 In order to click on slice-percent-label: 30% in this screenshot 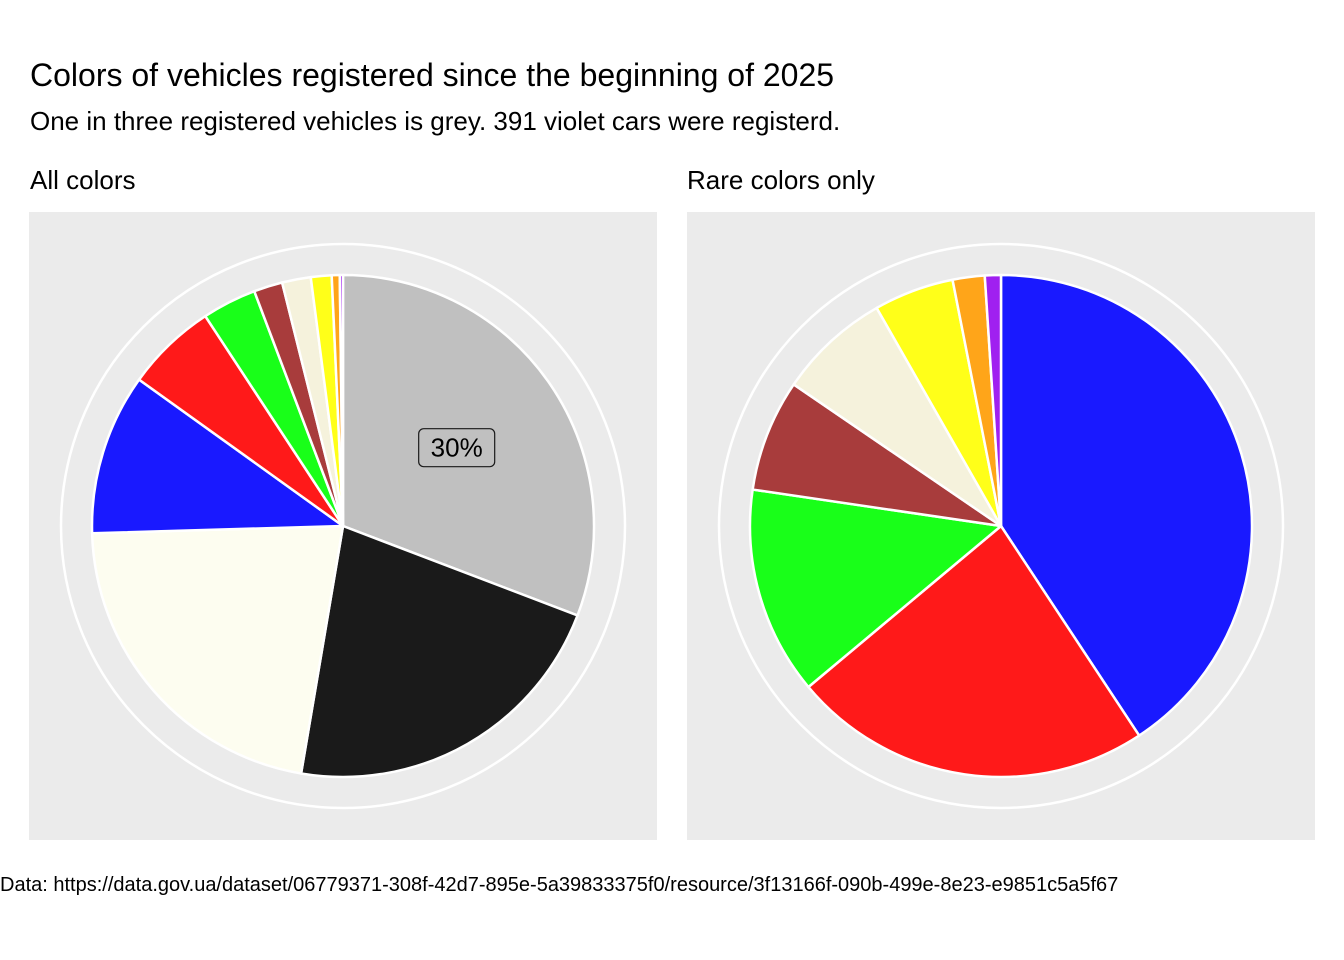, I will do `click(457, 448)`.